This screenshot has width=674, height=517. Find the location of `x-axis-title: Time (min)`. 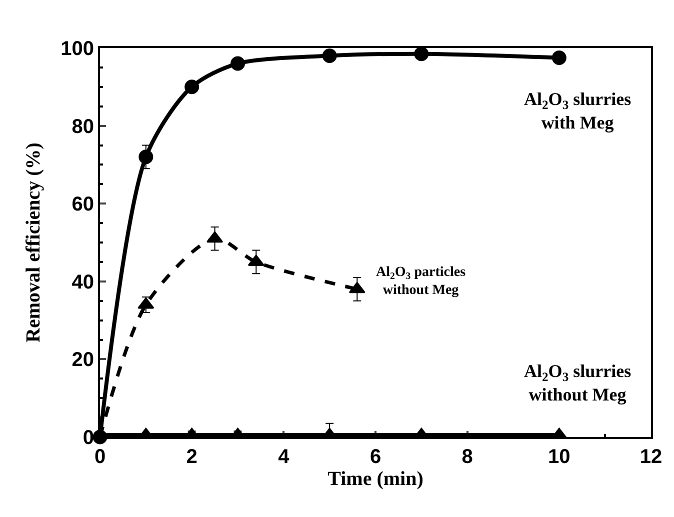

x-axis-title: Time (min) is located at coordinates (376, 479).